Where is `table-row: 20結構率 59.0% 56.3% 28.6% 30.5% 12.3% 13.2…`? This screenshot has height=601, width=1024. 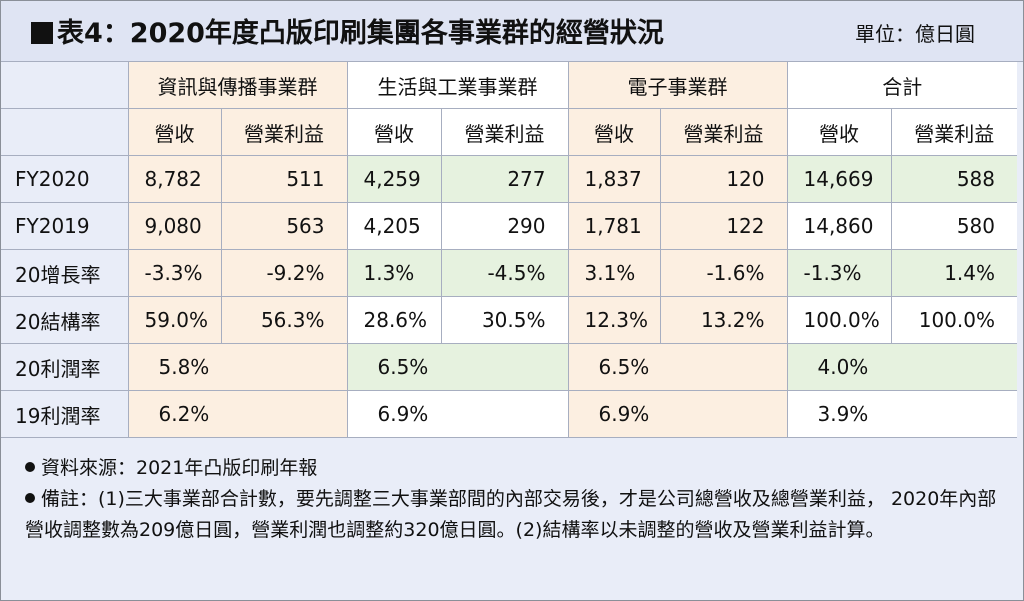 table-row: 20結構率 59.0% 56.3% 28.6% 30.5% 12.3% 13.2… is located at coordinates (509, 320).